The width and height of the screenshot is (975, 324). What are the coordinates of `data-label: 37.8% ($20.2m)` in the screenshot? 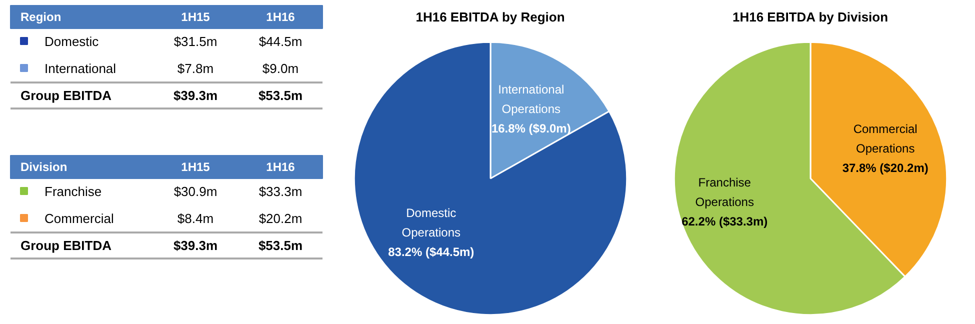 It's located at (885, 167).